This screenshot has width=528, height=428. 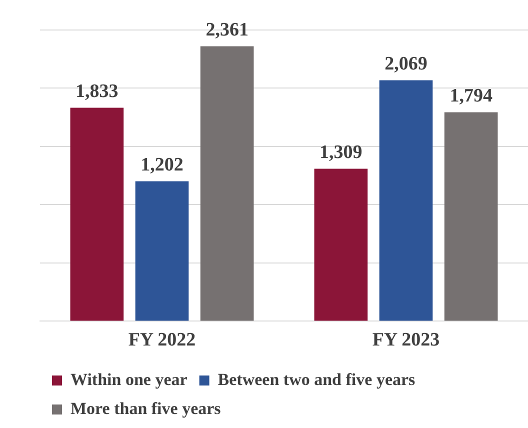 What do you see at coordinates (162, 340) in the screenshot?
I see `x-tick-label: FY 2022` at bounding box center [162, 340].